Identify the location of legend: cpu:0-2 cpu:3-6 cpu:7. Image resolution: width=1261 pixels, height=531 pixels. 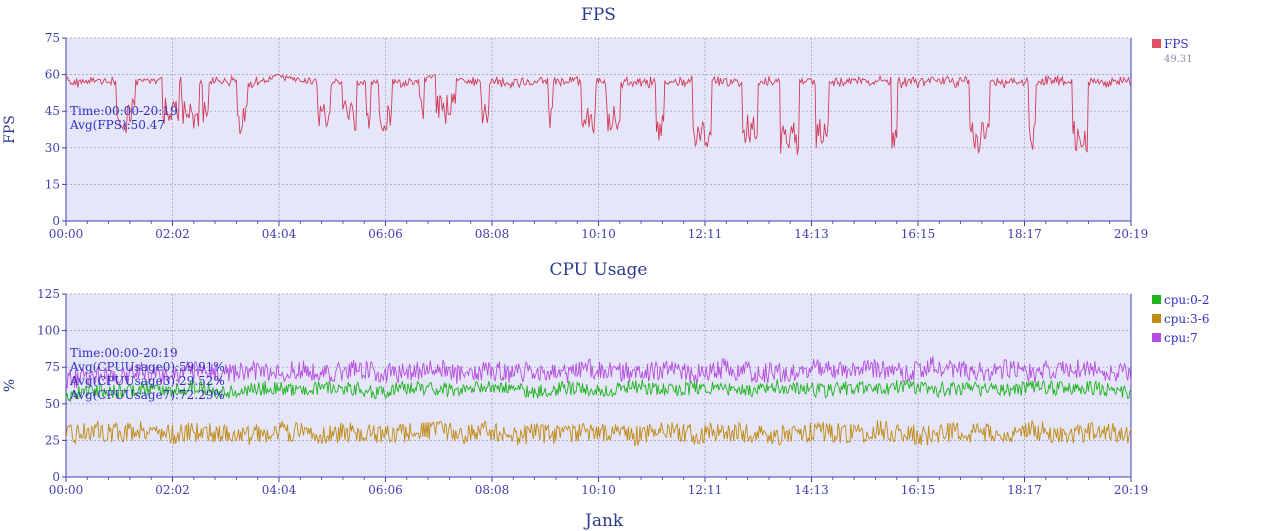
(1181, 319).